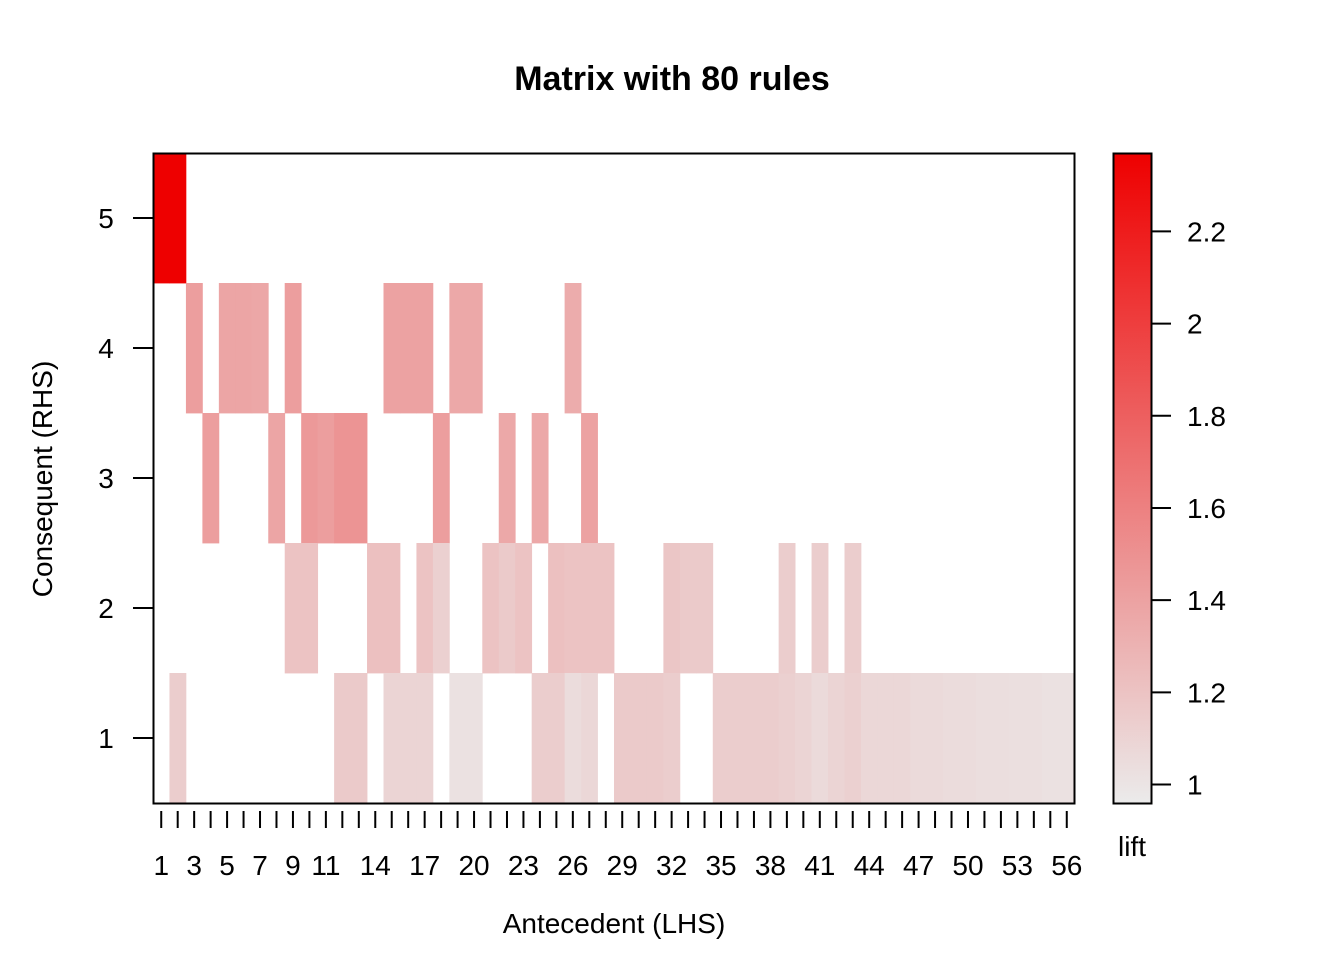 Image resolution: width=1344 pixels, height=960 pixels. I want to click on x-tick-label: 3, so click(194, 865).